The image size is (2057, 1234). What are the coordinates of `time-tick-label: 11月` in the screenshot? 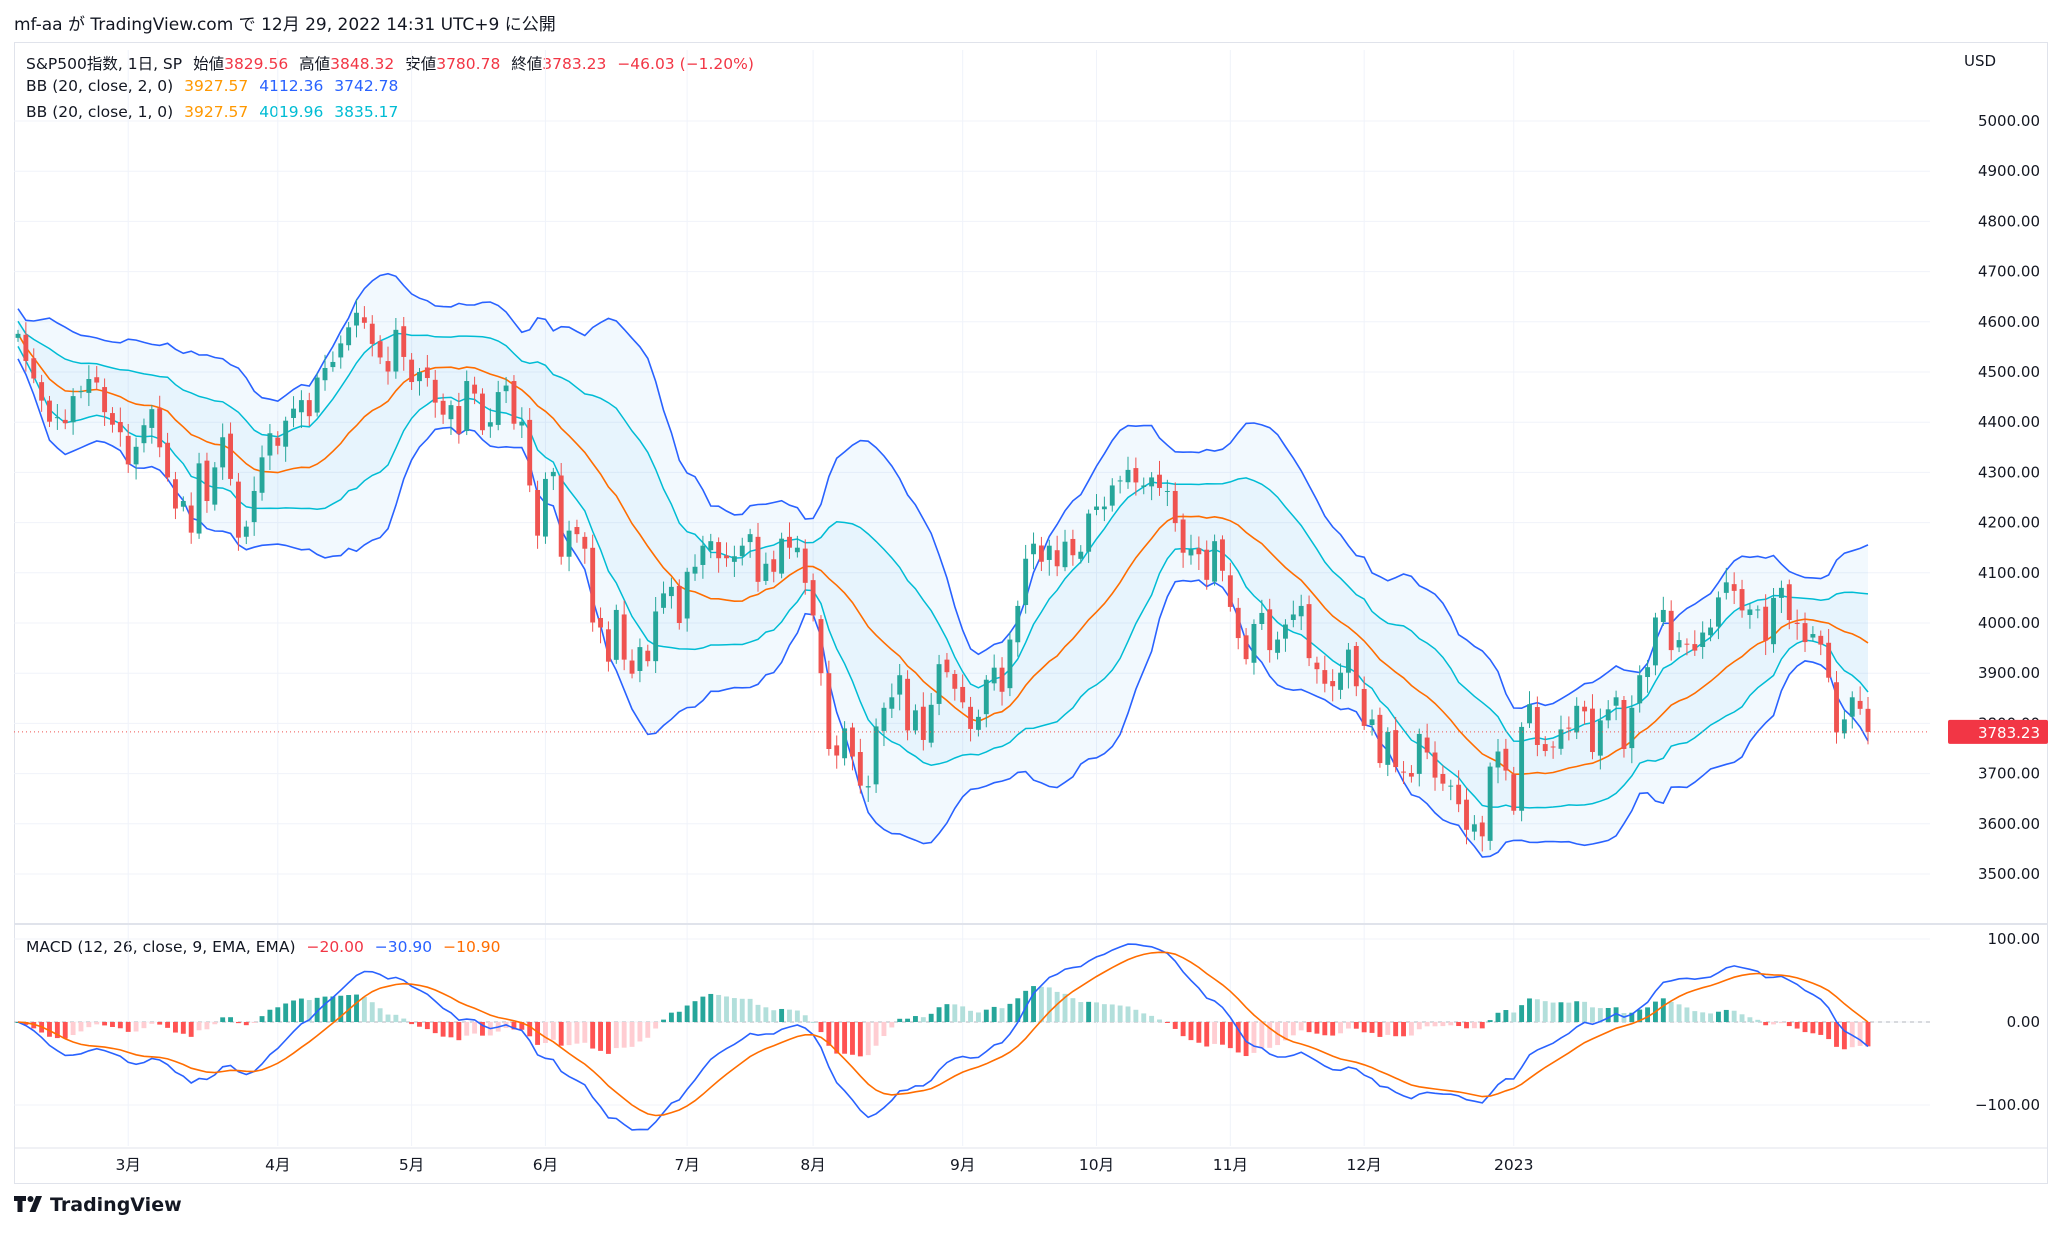 It's located at (1230, 1165).